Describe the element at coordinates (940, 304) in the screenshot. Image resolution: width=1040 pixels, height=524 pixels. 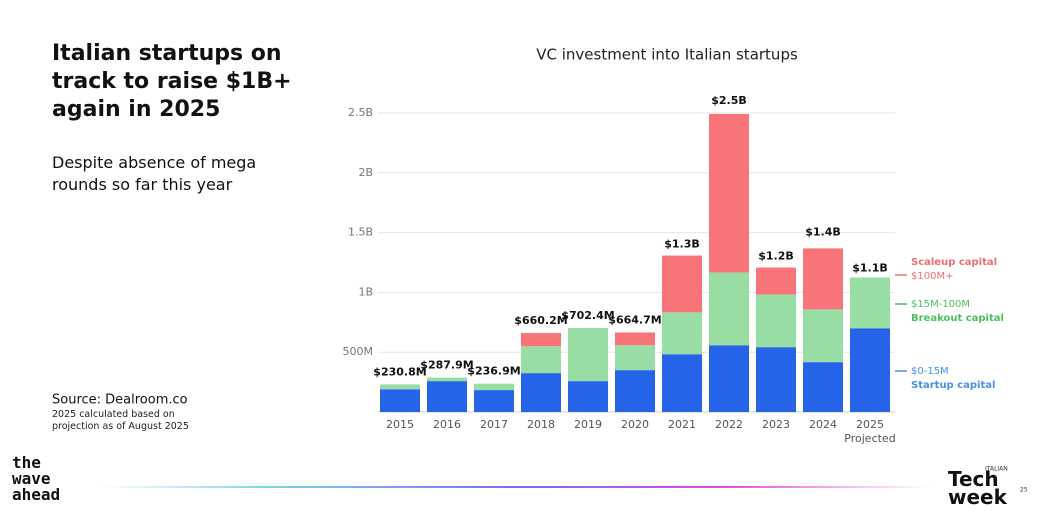
I see `legend-name: $15M-100M` at that location.